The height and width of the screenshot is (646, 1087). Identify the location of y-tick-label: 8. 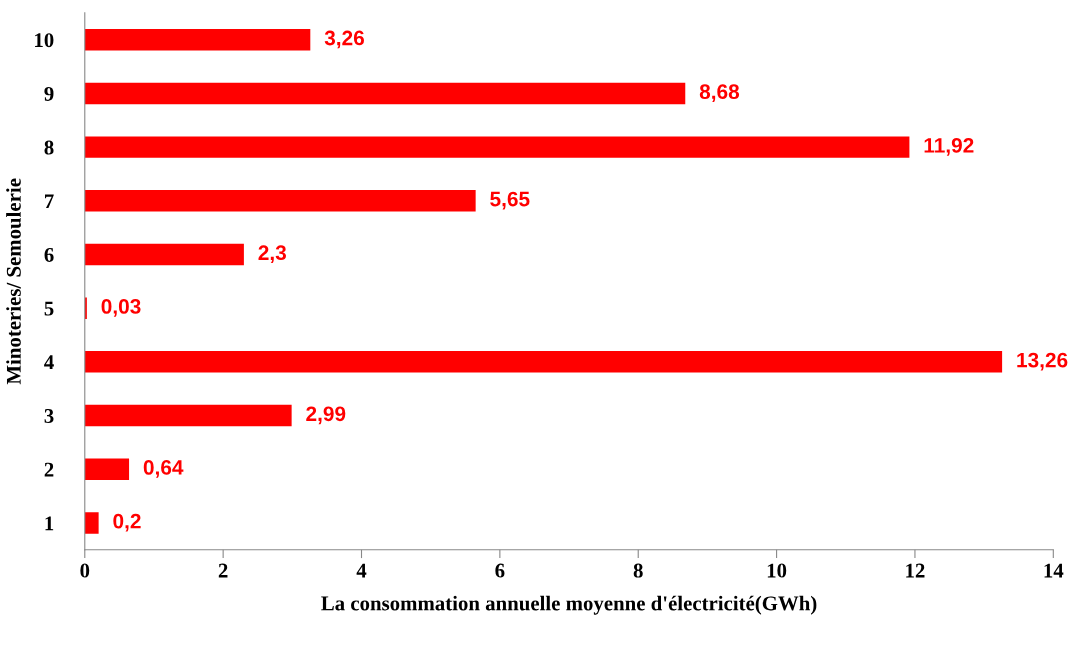
(49, 147).